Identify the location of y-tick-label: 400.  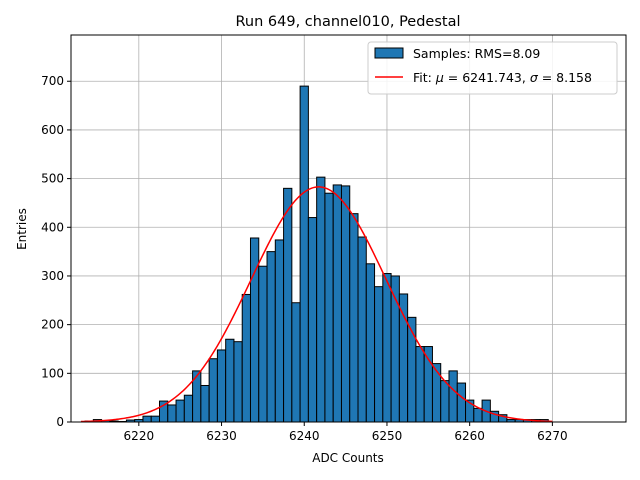
(52, 227).